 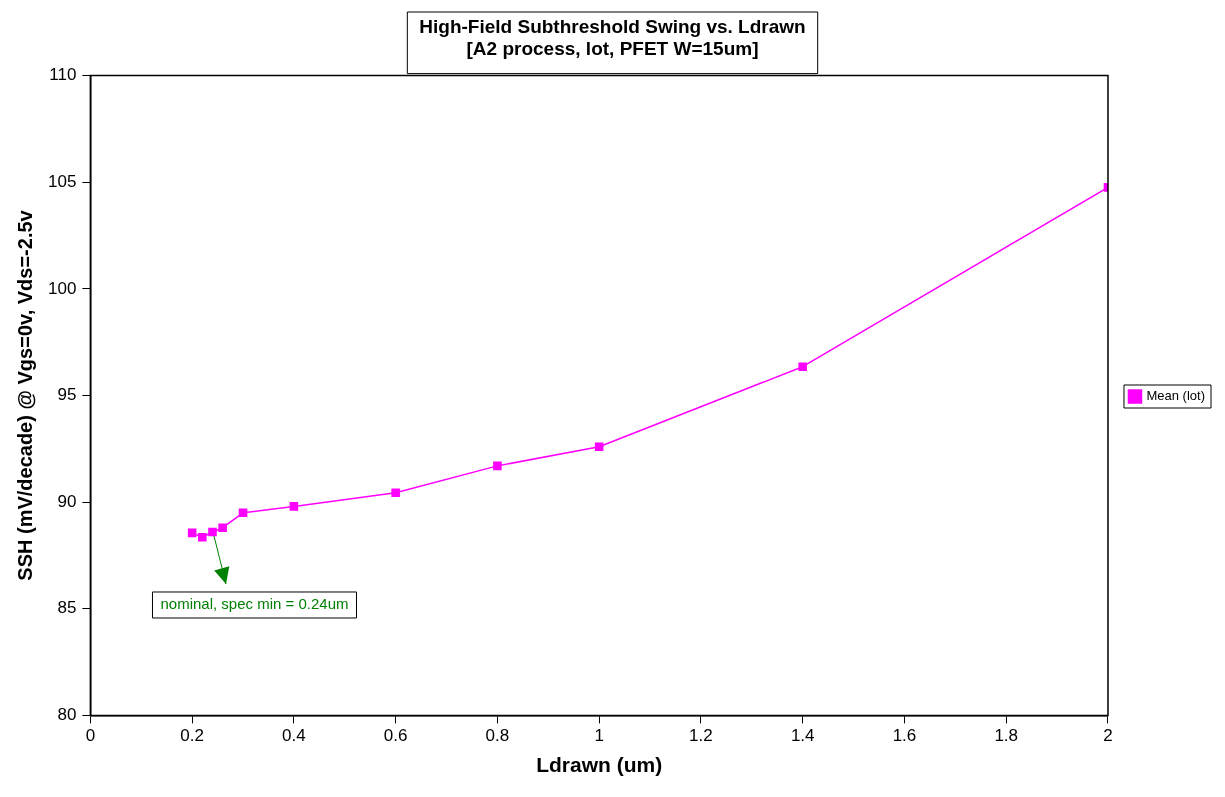 I want to click on y-tick-label: 105, so click(x=62, y=181).